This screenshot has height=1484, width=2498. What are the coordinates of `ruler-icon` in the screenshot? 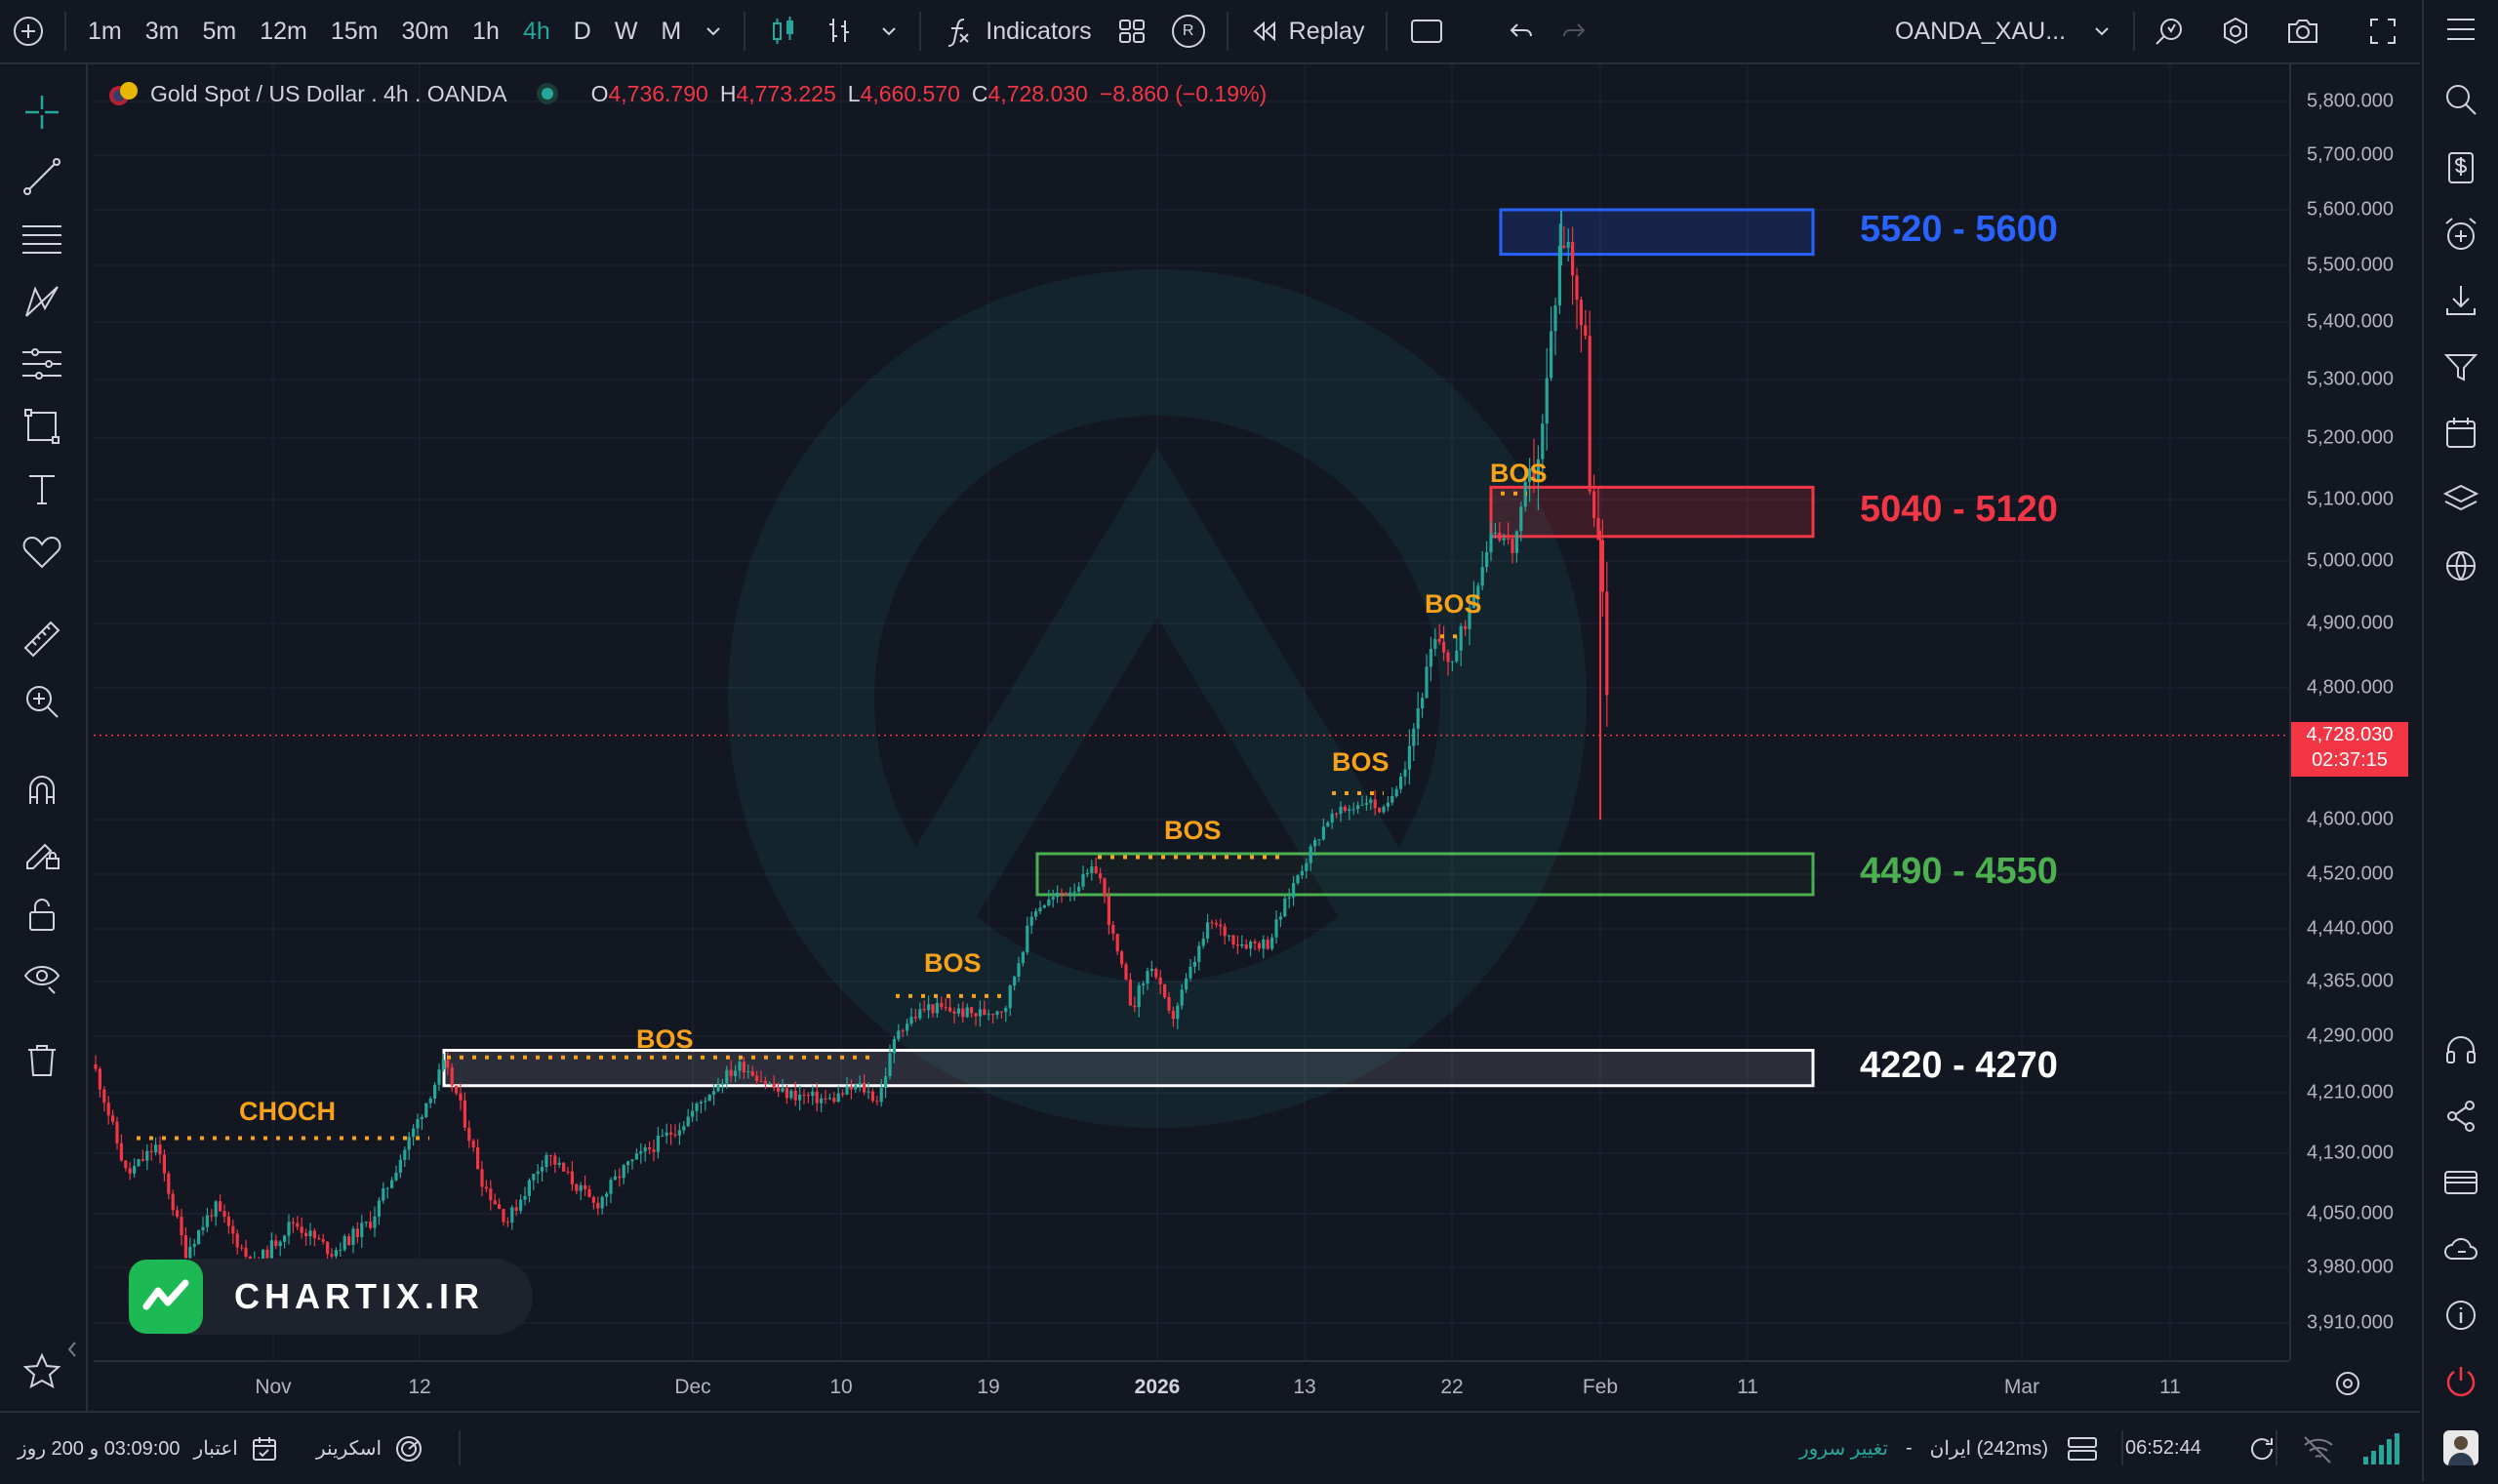 It's located at (41, 639).